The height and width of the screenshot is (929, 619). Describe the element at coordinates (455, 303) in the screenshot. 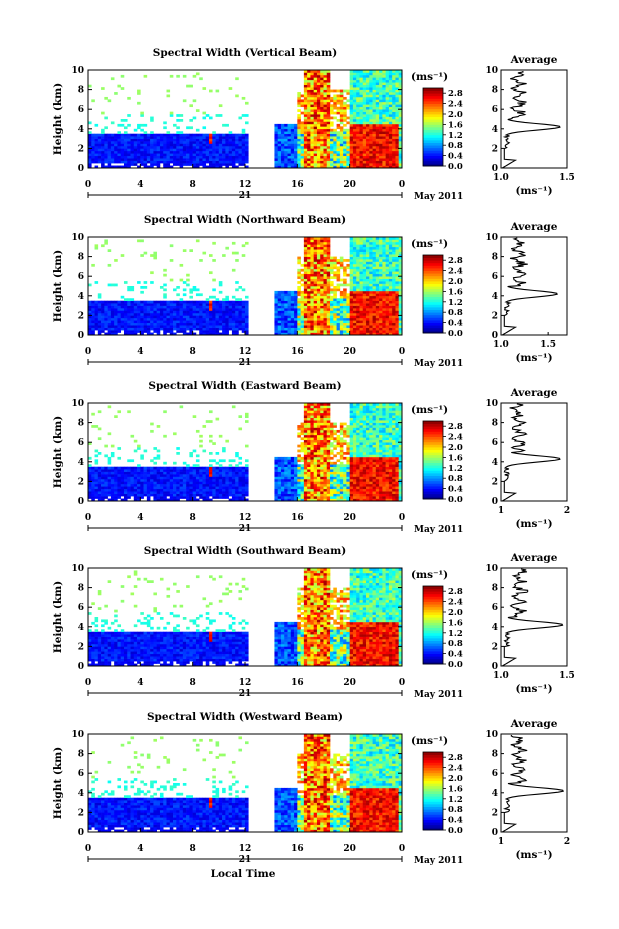

I see `colorbar-tick-label: 1.2` at that location.